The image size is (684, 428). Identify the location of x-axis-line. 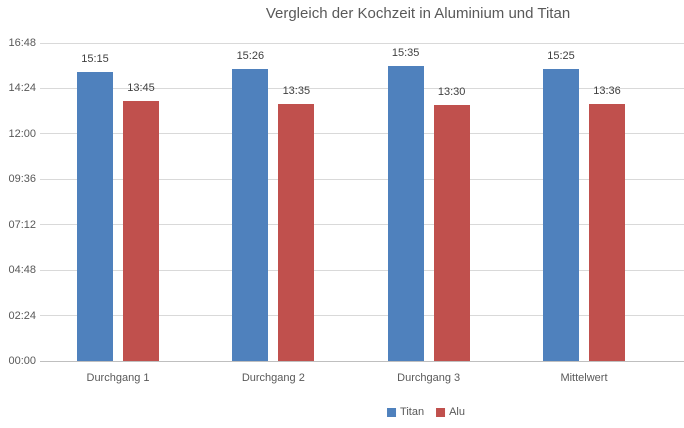
(362, 361).